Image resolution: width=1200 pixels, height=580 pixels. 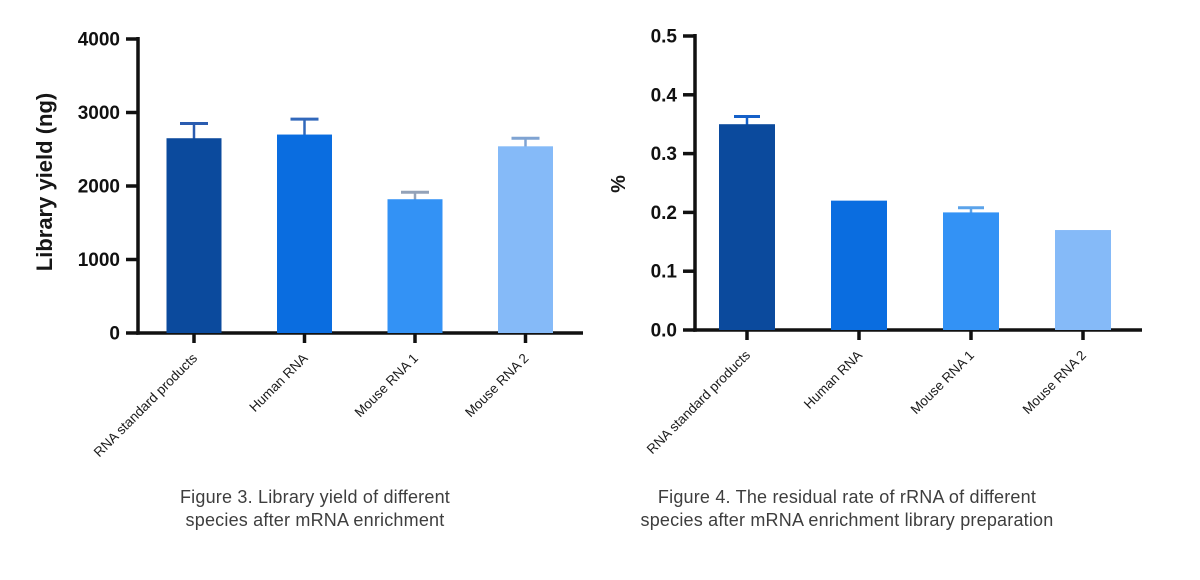 I want to click on y-tick-label: 3000, so click(x=99, y=113).